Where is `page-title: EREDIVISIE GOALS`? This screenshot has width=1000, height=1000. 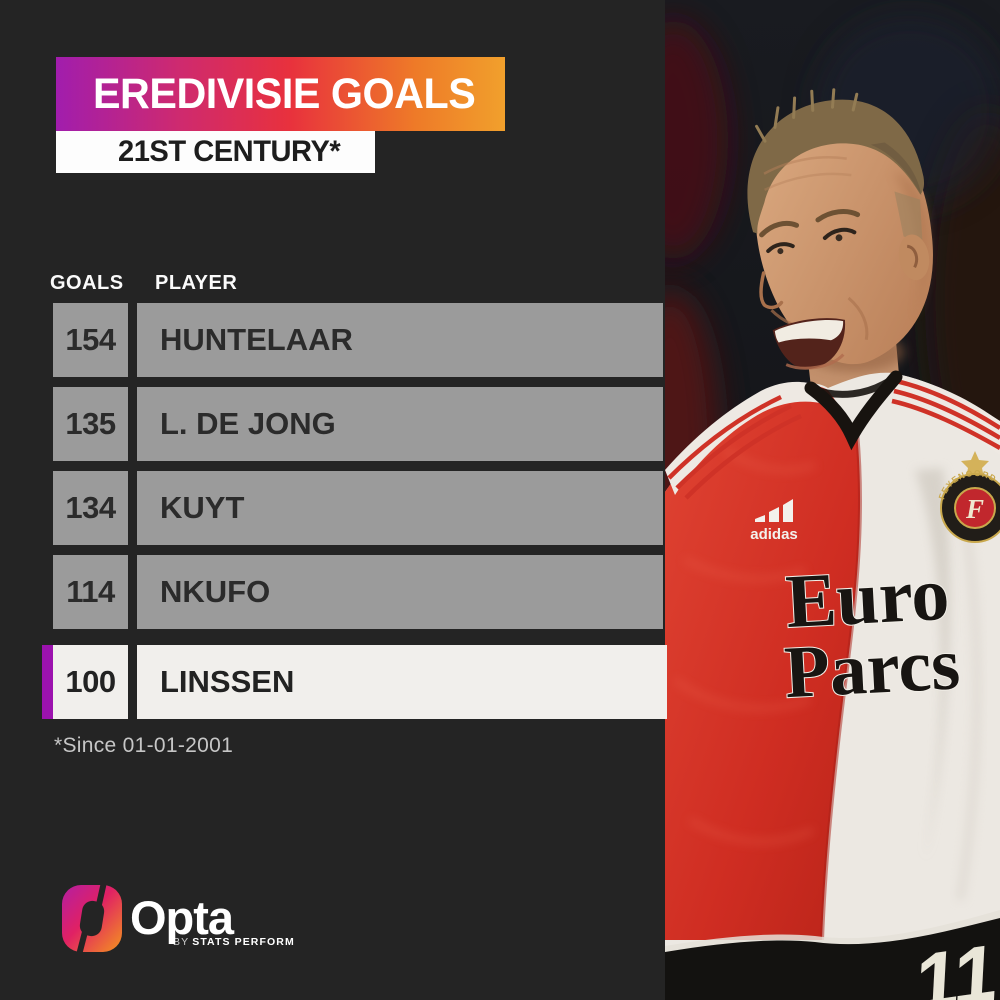
page-title: EREDIVISIE GOALS is located at coordinates (284, 93).